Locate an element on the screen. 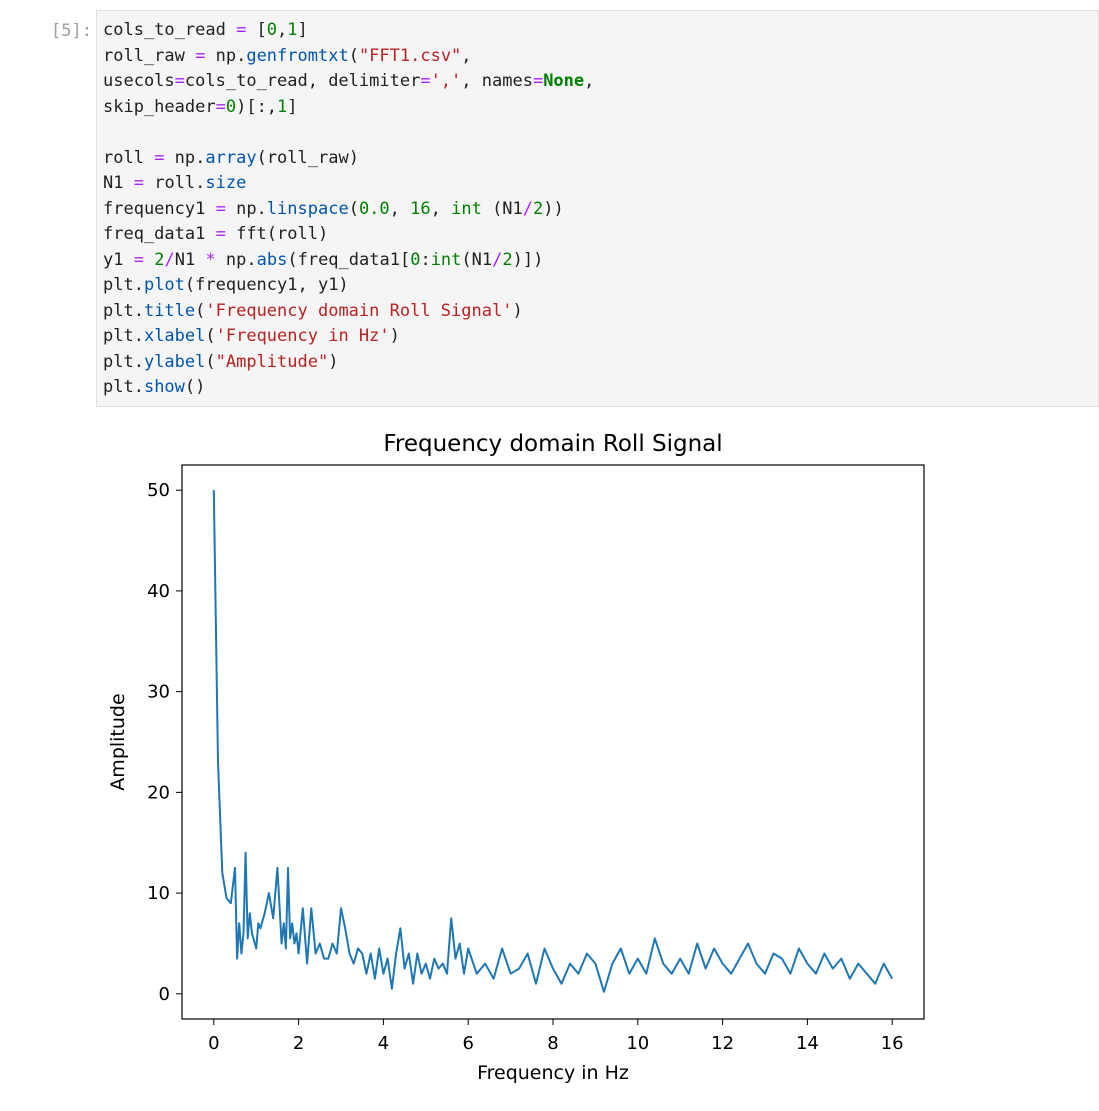 Image resolution: width=1099 pixels, height=1111 pixels. x-tick-label: 10 is located at coordinates (637, 1043).